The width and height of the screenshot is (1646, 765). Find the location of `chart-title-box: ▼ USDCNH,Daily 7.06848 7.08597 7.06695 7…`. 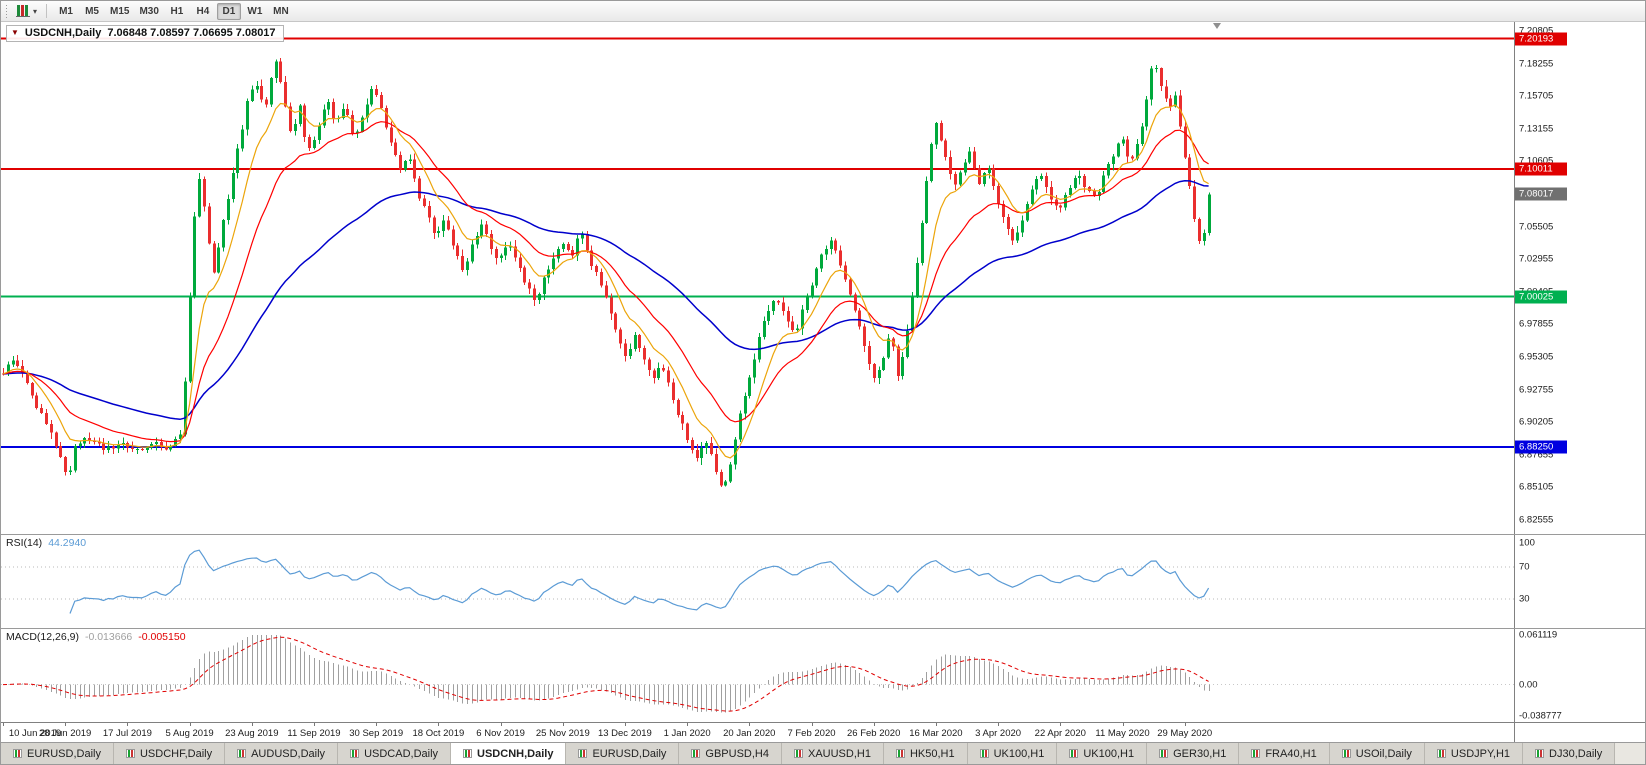

chart-title-box: ▼ USDCNH,Daily 7.06848 7.08597 7.06695 7… is located at coordinates (145, 33).